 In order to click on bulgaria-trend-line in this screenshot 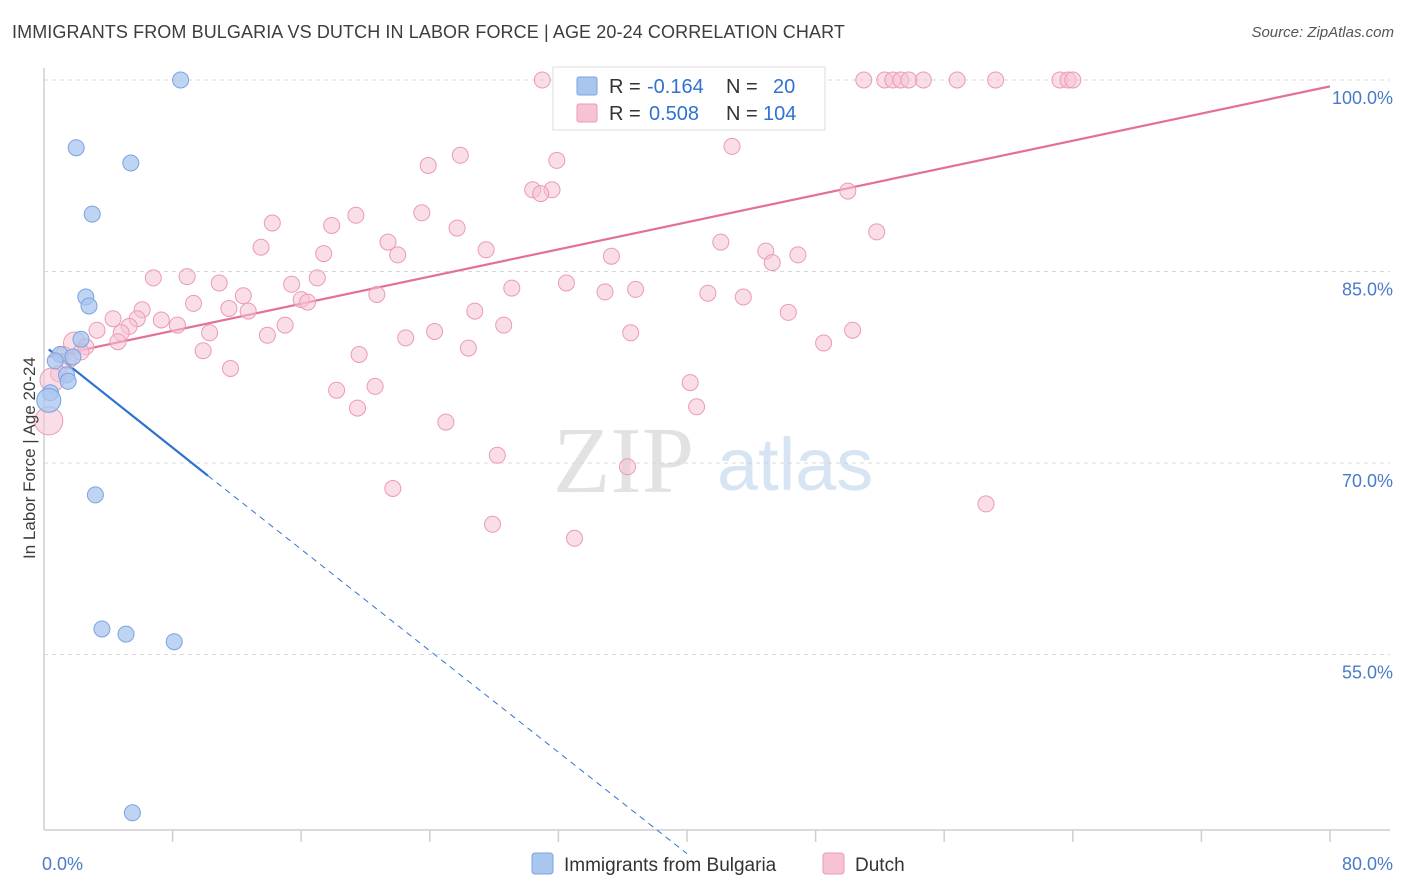, I will do `click(128, 412)`.